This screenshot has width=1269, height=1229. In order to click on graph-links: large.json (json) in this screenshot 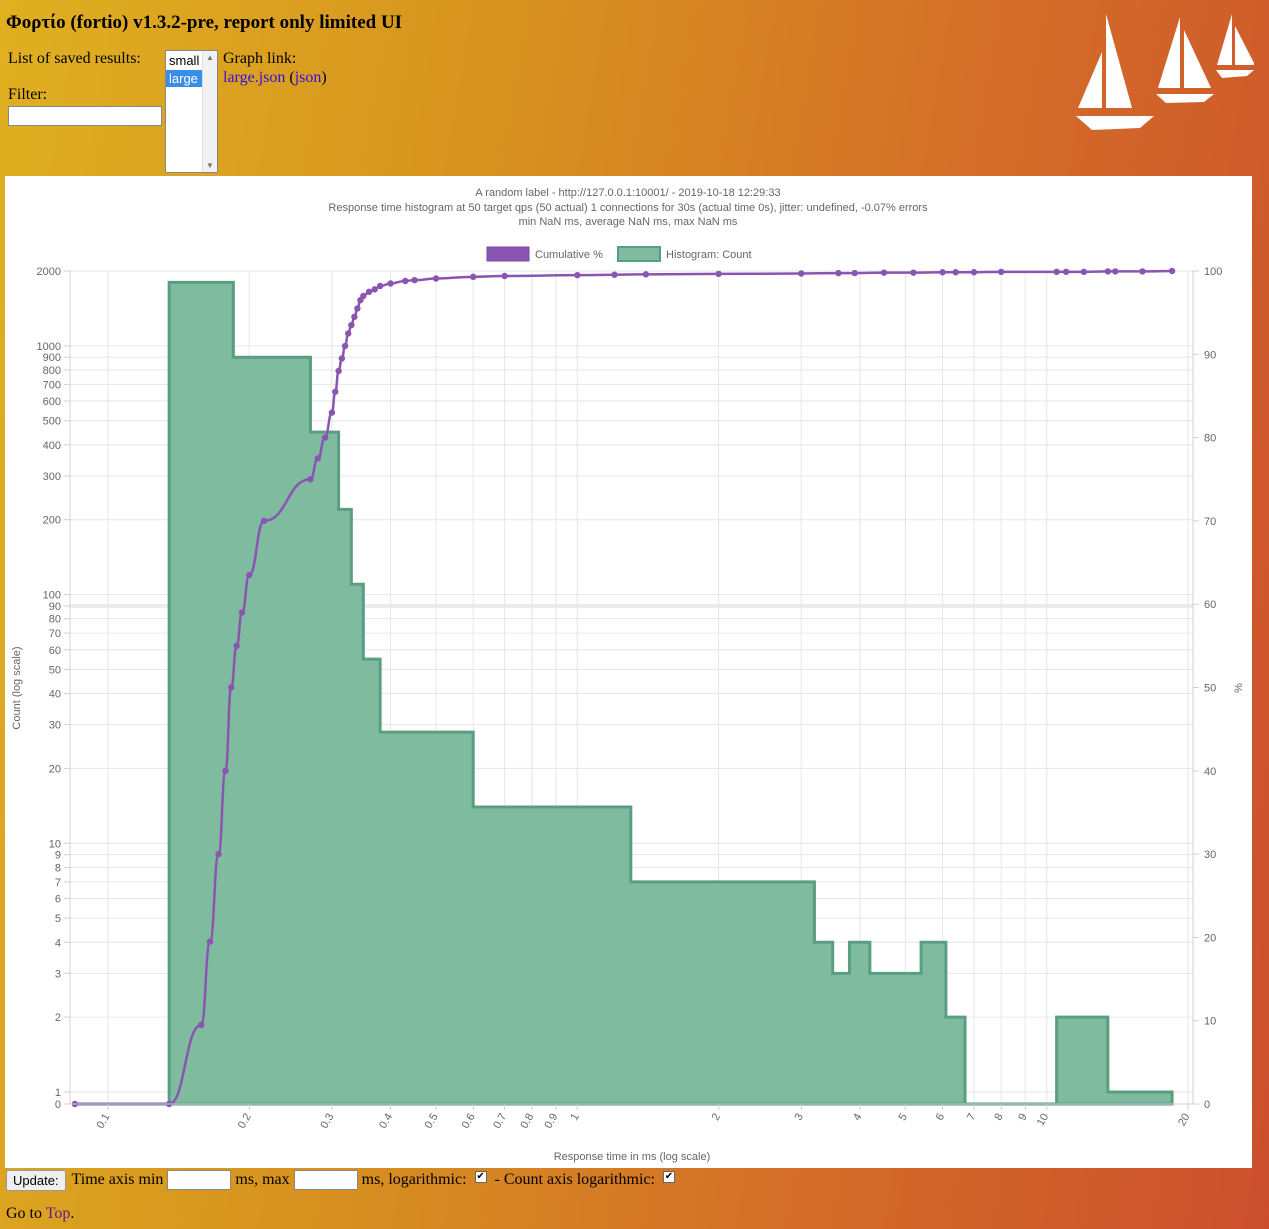, I will do `click(275, 78)`.